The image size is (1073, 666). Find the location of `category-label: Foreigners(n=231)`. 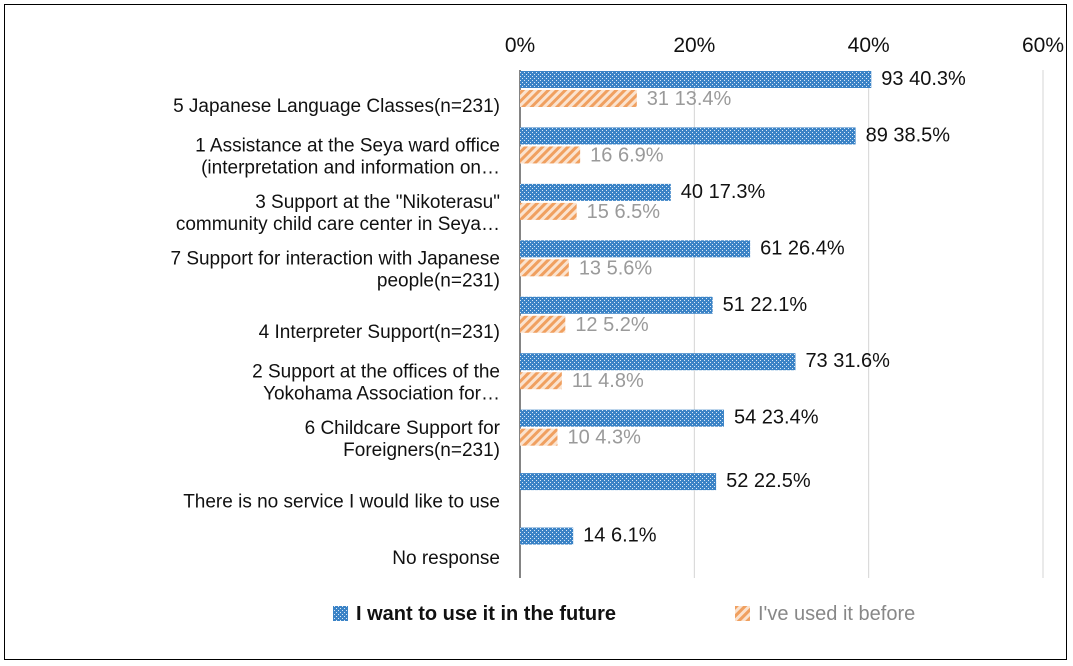

category-label: Foreigners(n=231) is located at coordinates (421, 450).